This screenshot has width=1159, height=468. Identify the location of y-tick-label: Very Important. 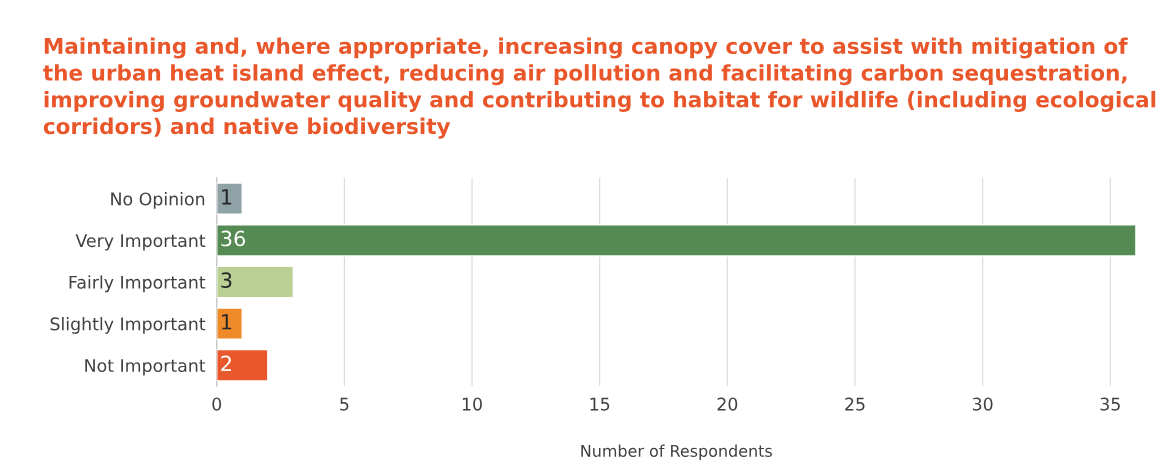
(140, 242).